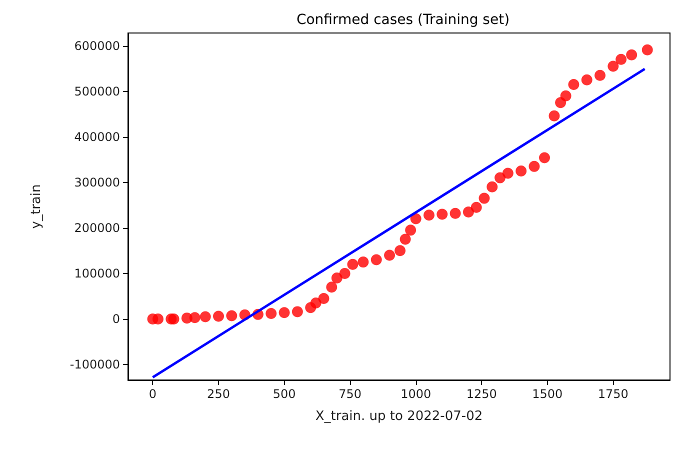  Describe the element at coordinates (97, 227) in the screenshot. I see `y-tick-label: 200000` at that location.